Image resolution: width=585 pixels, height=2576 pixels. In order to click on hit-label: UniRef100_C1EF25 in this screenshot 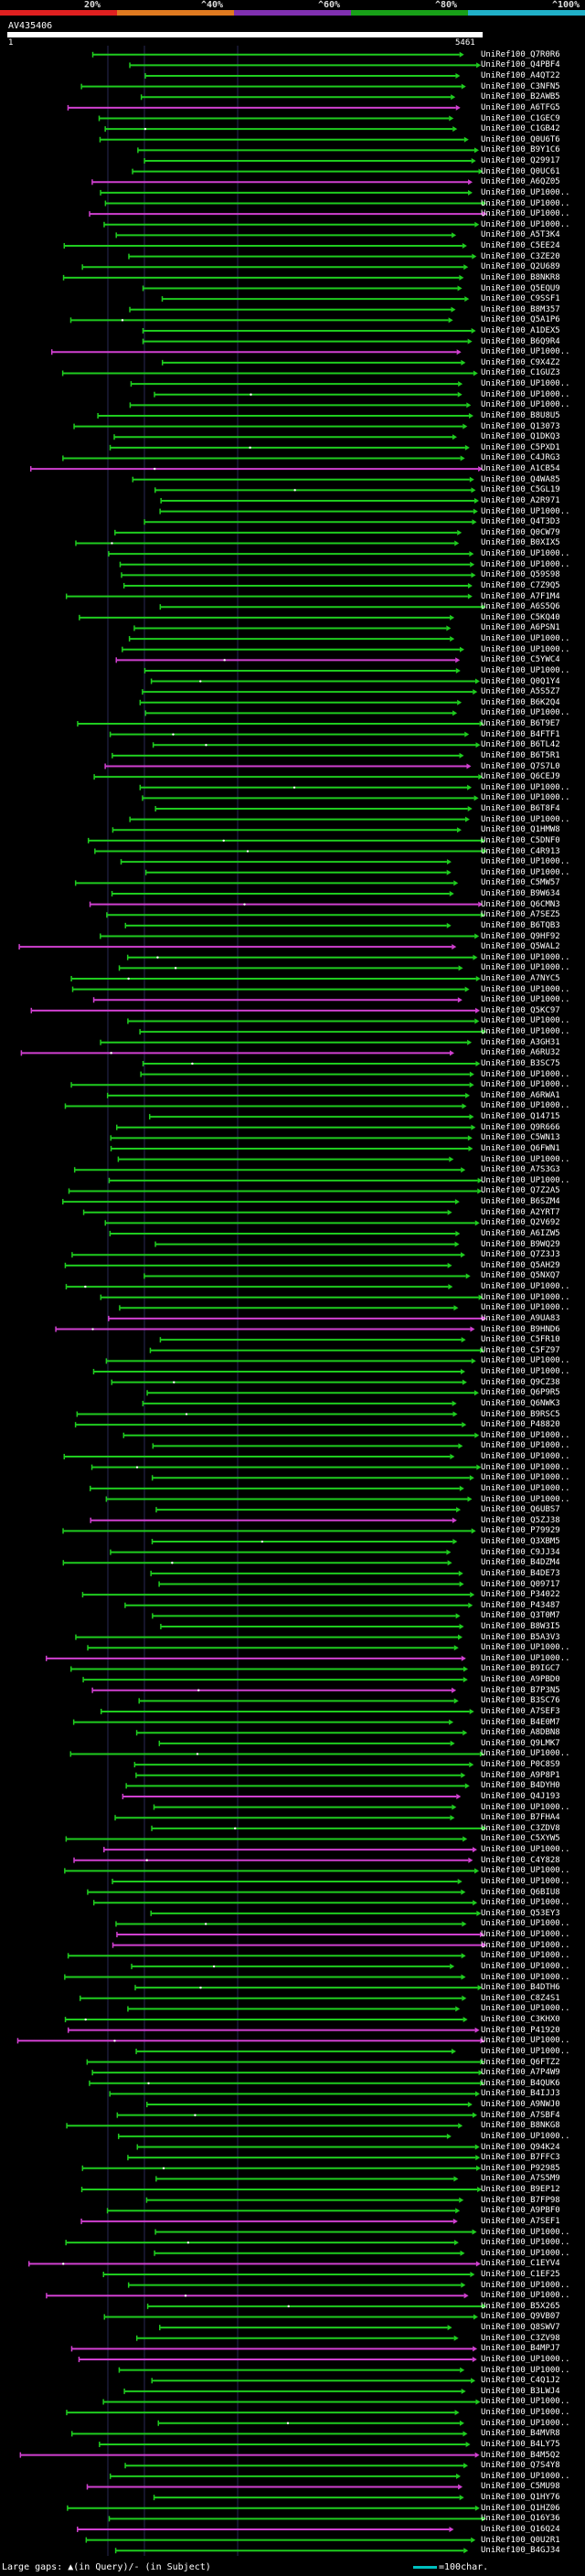, I will do `click(520, 2274)`.